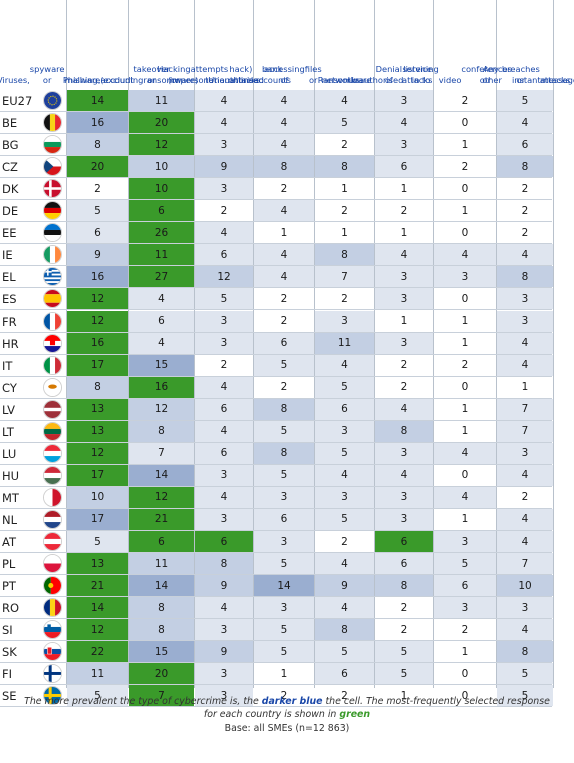 The image size is (574, 763). Describe the element at coordinates (344, 167) in the screenshot. I see `cell-cz-4: 8` at that location.